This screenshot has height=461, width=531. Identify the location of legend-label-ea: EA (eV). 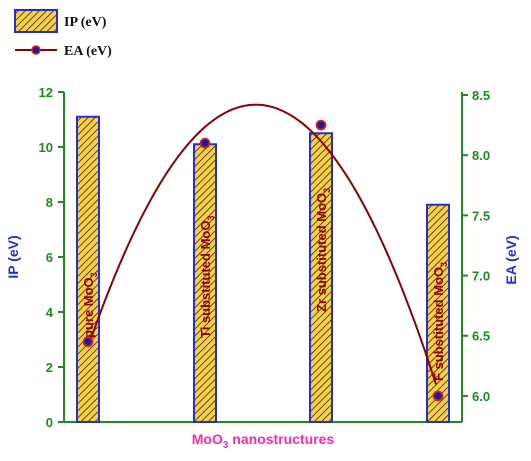
(88, 51).